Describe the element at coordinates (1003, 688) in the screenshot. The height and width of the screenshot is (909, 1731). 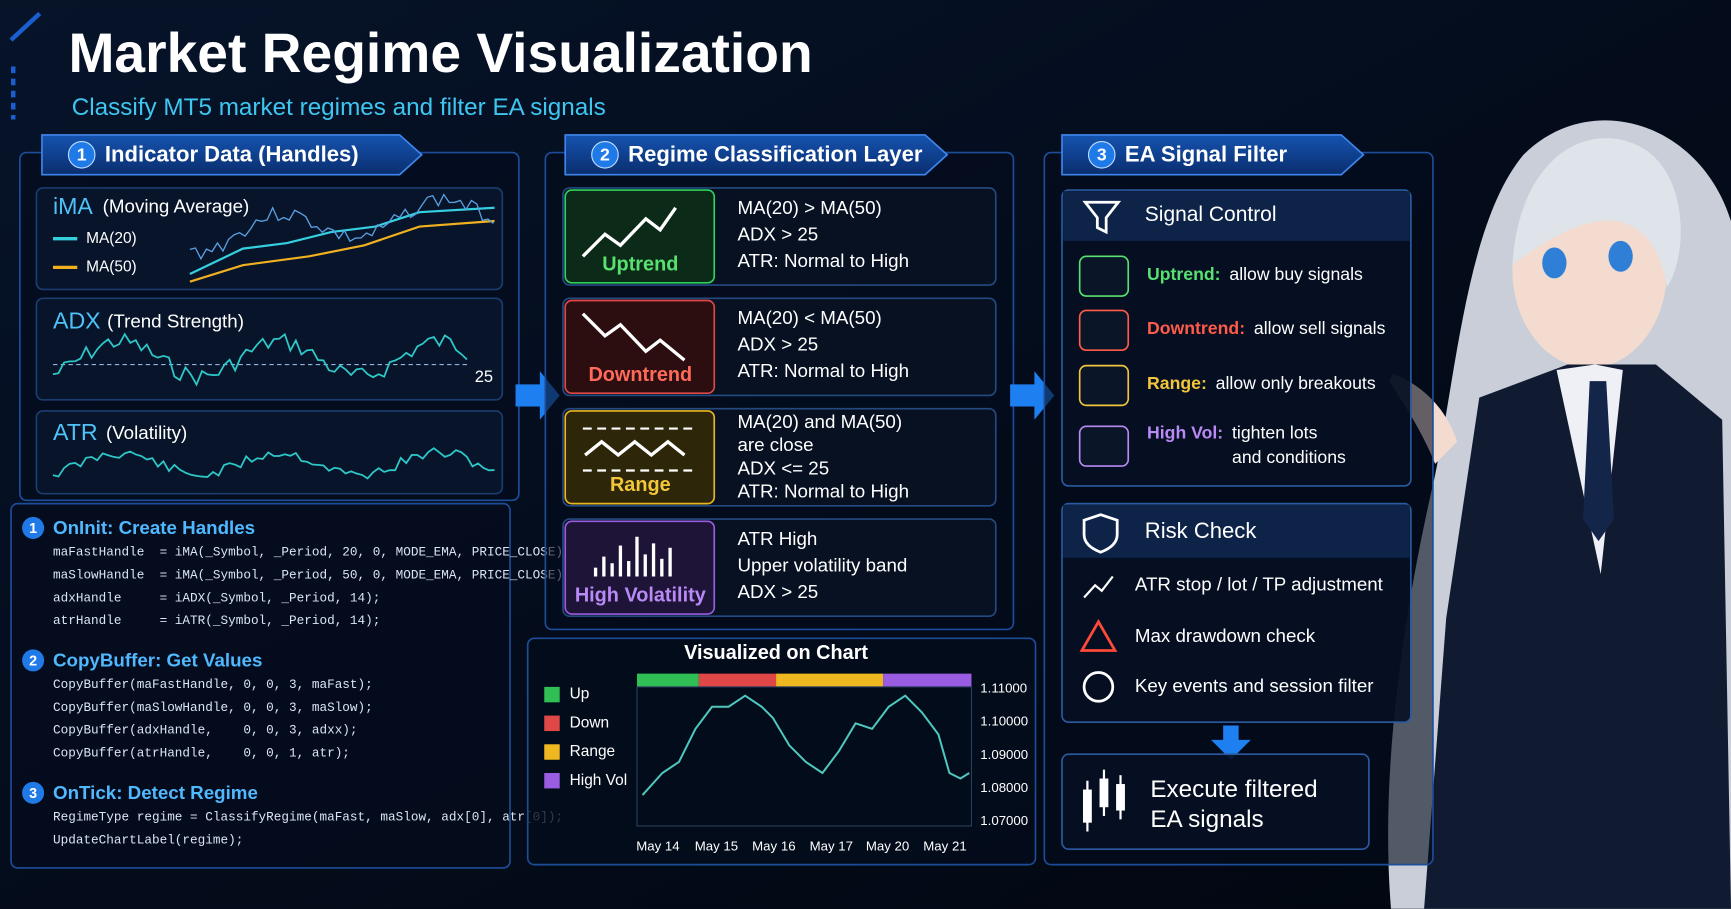
I see `y-tick-label: 1.11000` at that location.